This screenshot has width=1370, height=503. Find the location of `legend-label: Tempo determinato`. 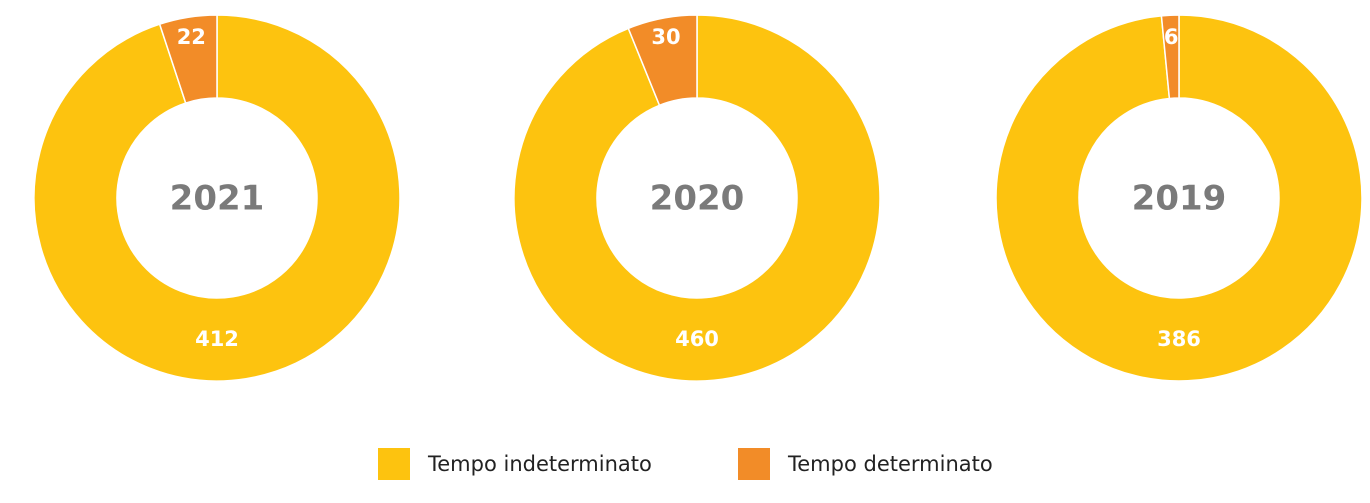

legend-label: Tempo determinato is located at coordinates (890, 464).